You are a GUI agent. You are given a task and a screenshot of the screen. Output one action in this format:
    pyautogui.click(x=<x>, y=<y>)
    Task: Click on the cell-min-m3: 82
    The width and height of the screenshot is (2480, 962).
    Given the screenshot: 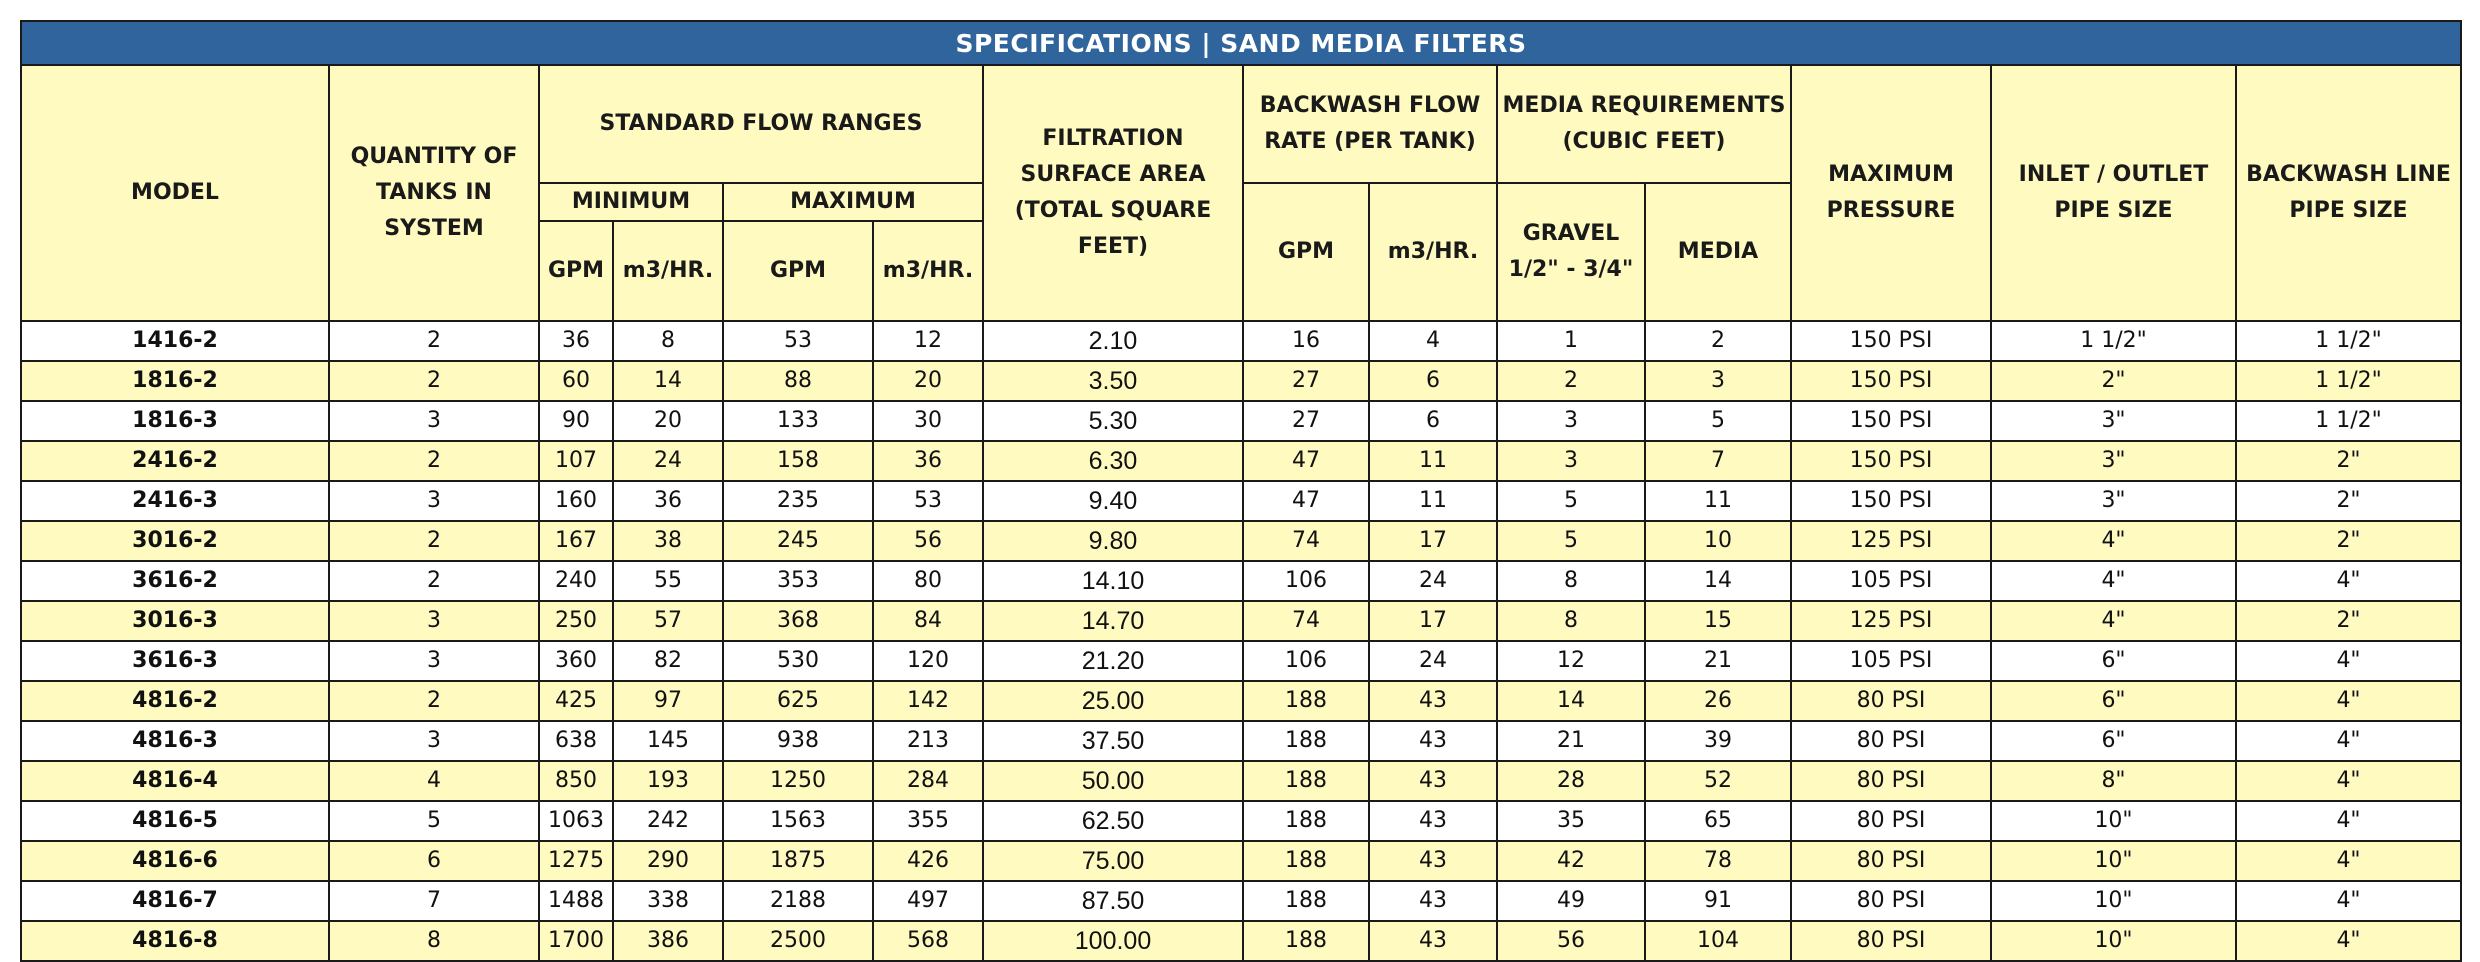 What is the action you would take?
    pyautogui.click(x=668, y=661)
    